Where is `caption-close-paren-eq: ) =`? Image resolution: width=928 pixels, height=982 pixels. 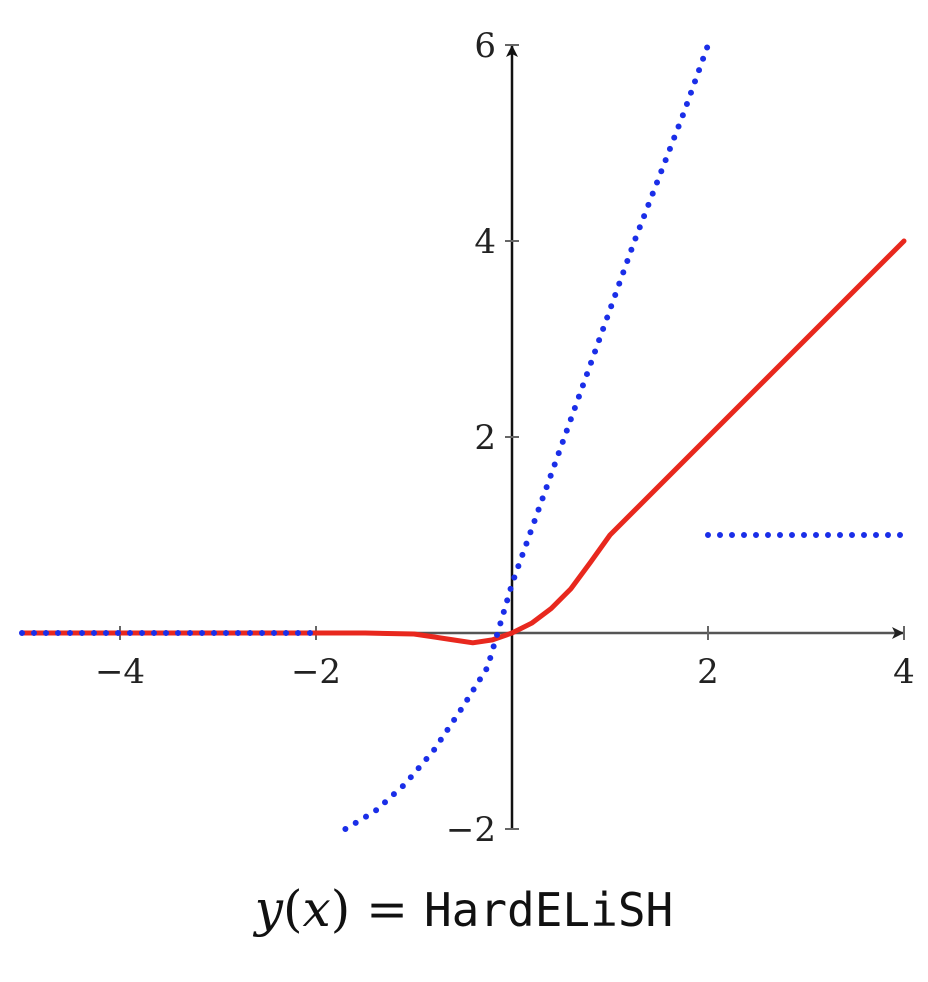 caption-close-paren-eq: ) = is located at coordinates (377, 909).